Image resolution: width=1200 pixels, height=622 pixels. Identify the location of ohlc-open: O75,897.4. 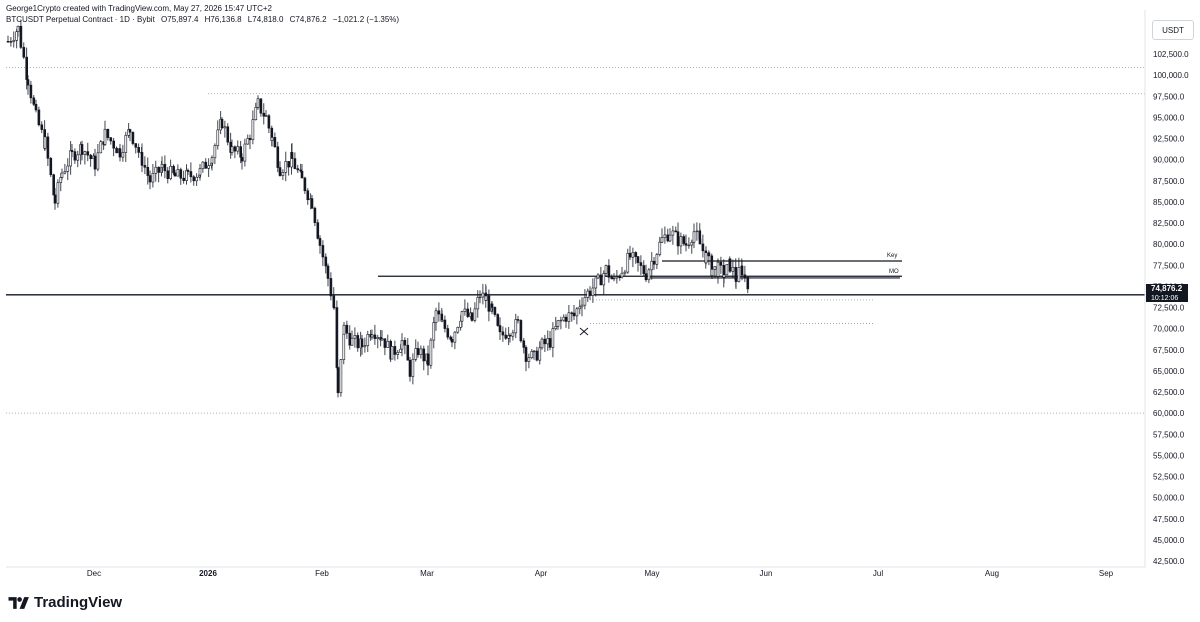
(180, 19).